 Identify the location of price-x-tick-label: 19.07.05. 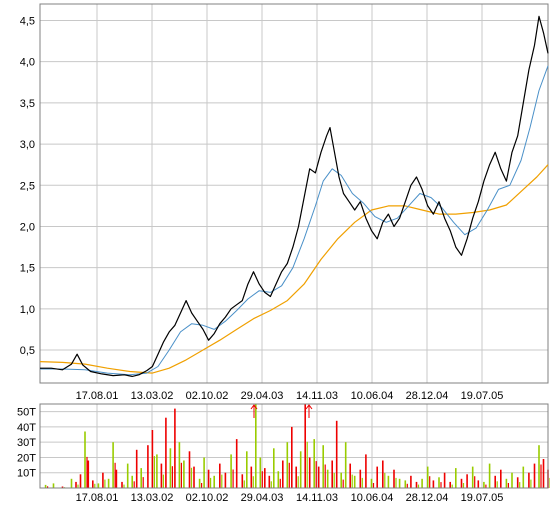
(482, 396).